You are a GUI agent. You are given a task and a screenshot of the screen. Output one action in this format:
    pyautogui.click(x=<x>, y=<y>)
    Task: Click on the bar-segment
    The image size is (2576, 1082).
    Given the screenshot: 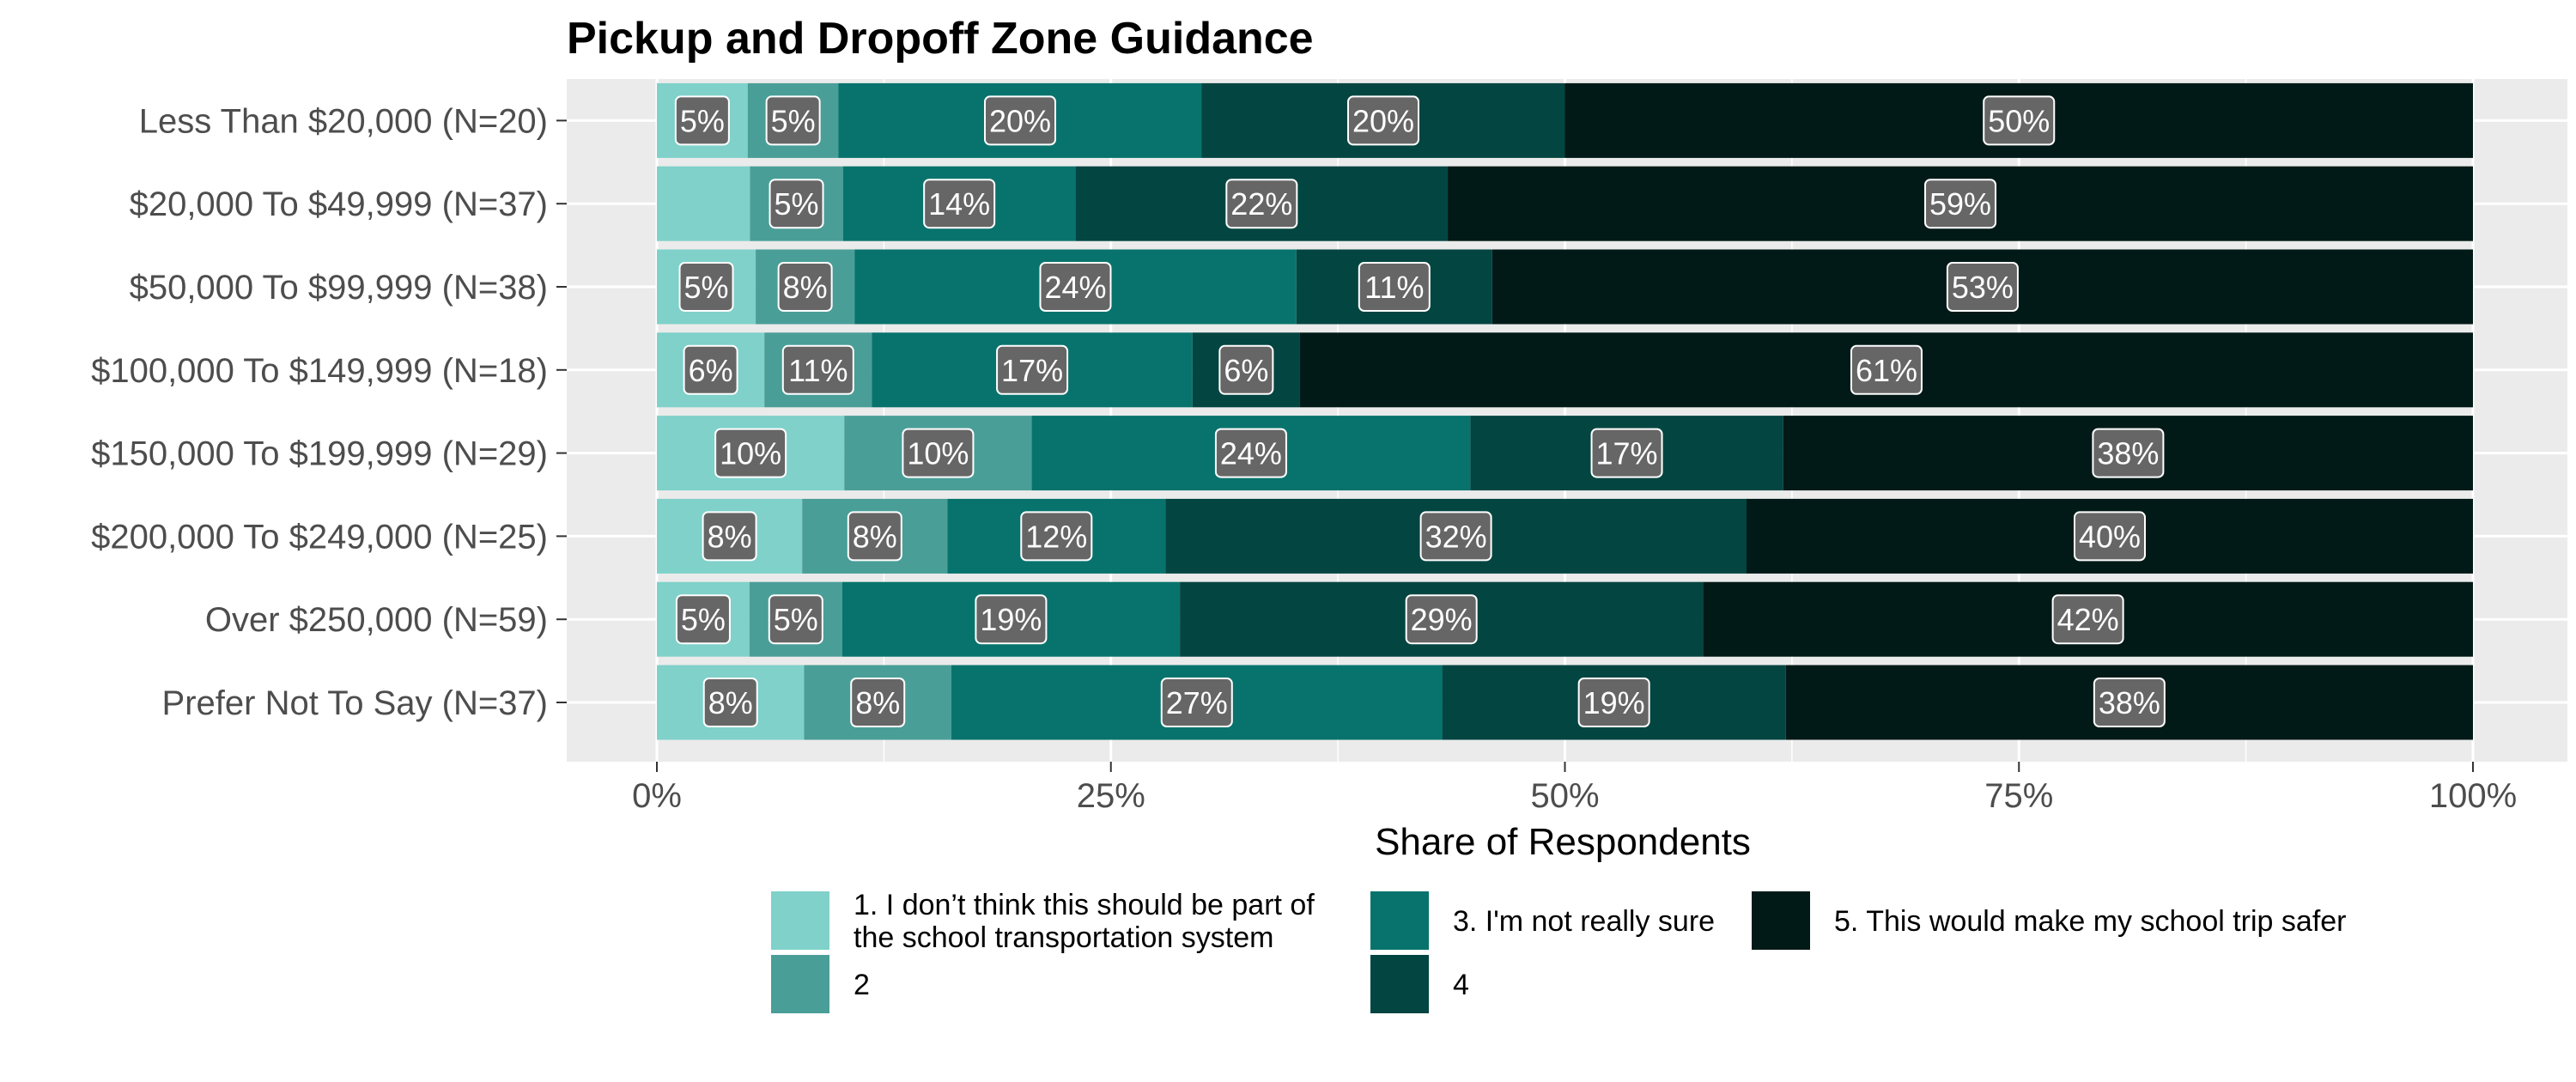 What is the action you would take?
    pyautogui.click(x=704, y=203)
    